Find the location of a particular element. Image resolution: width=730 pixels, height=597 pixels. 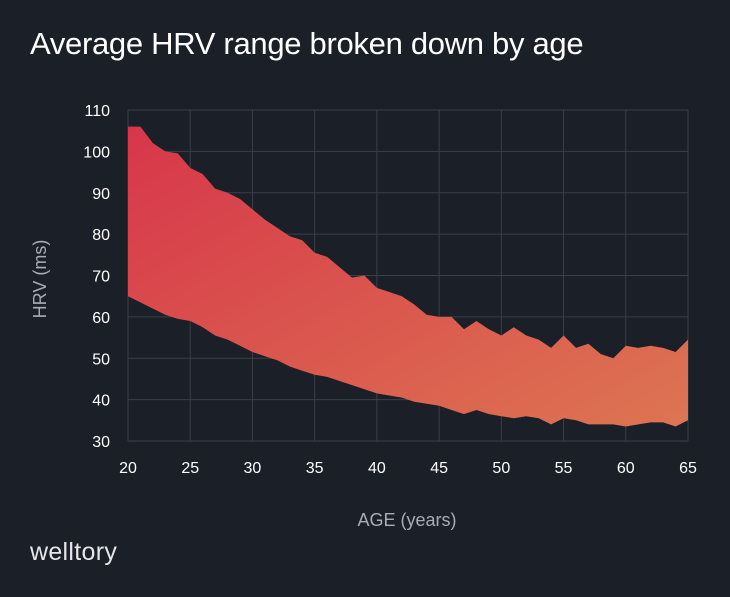

x-tick-label-45: 45 is located at coordinates (439, 468).